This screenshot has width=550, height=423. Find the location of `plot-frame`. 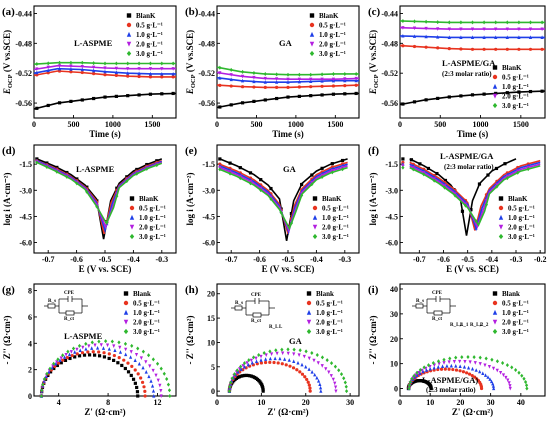

plot-frame is located at coordinates (472, 340).